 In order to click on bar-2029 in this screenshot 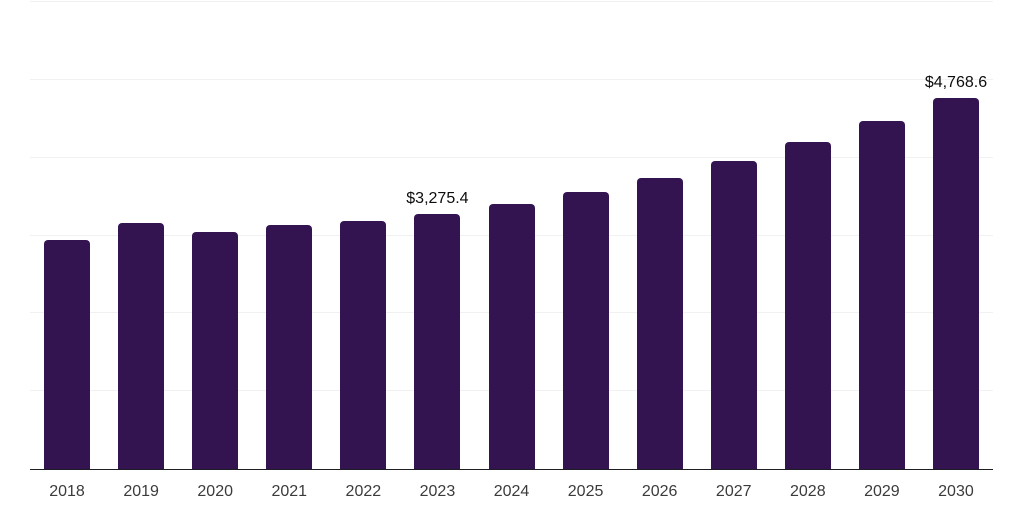, I will do `click(881, 295)`.